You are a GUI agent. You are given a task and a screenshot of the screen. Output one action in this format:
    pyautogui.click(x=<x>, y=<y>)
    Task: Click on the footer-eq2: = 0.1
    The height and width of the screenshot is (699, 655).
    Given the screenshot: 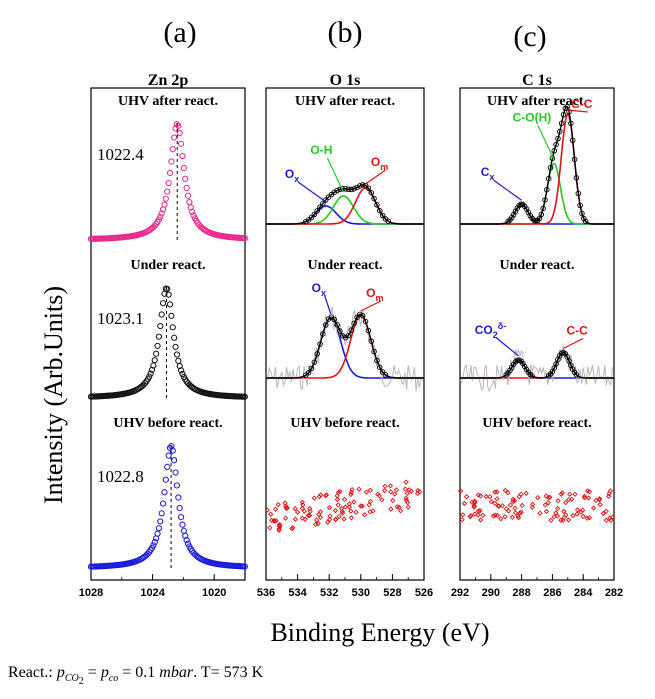 What is the action you would take?
    pyautogui.click(x=139, y=672)
    